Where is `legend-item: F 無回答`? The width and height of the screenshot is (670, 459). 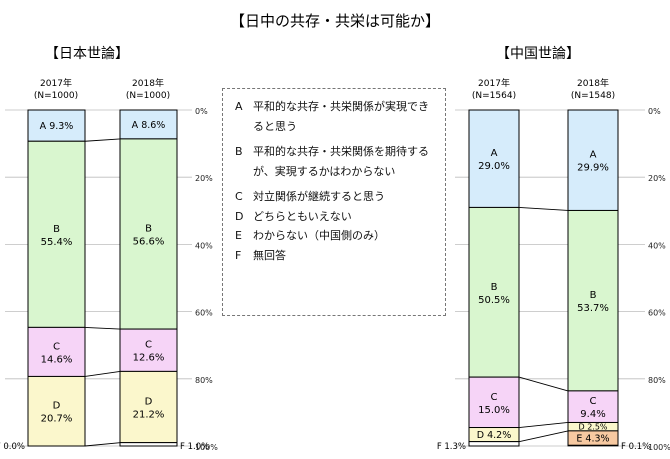 legend-item: F 無回答 is located at coordinates (335, 256).